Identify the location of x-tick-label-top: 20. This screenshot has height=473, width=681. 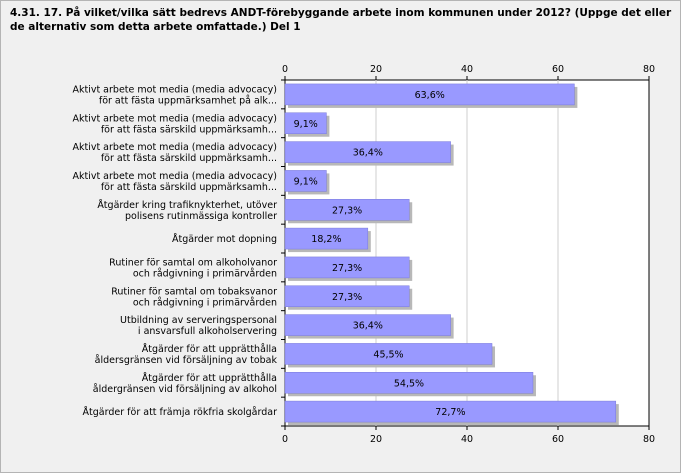
(376, 69).